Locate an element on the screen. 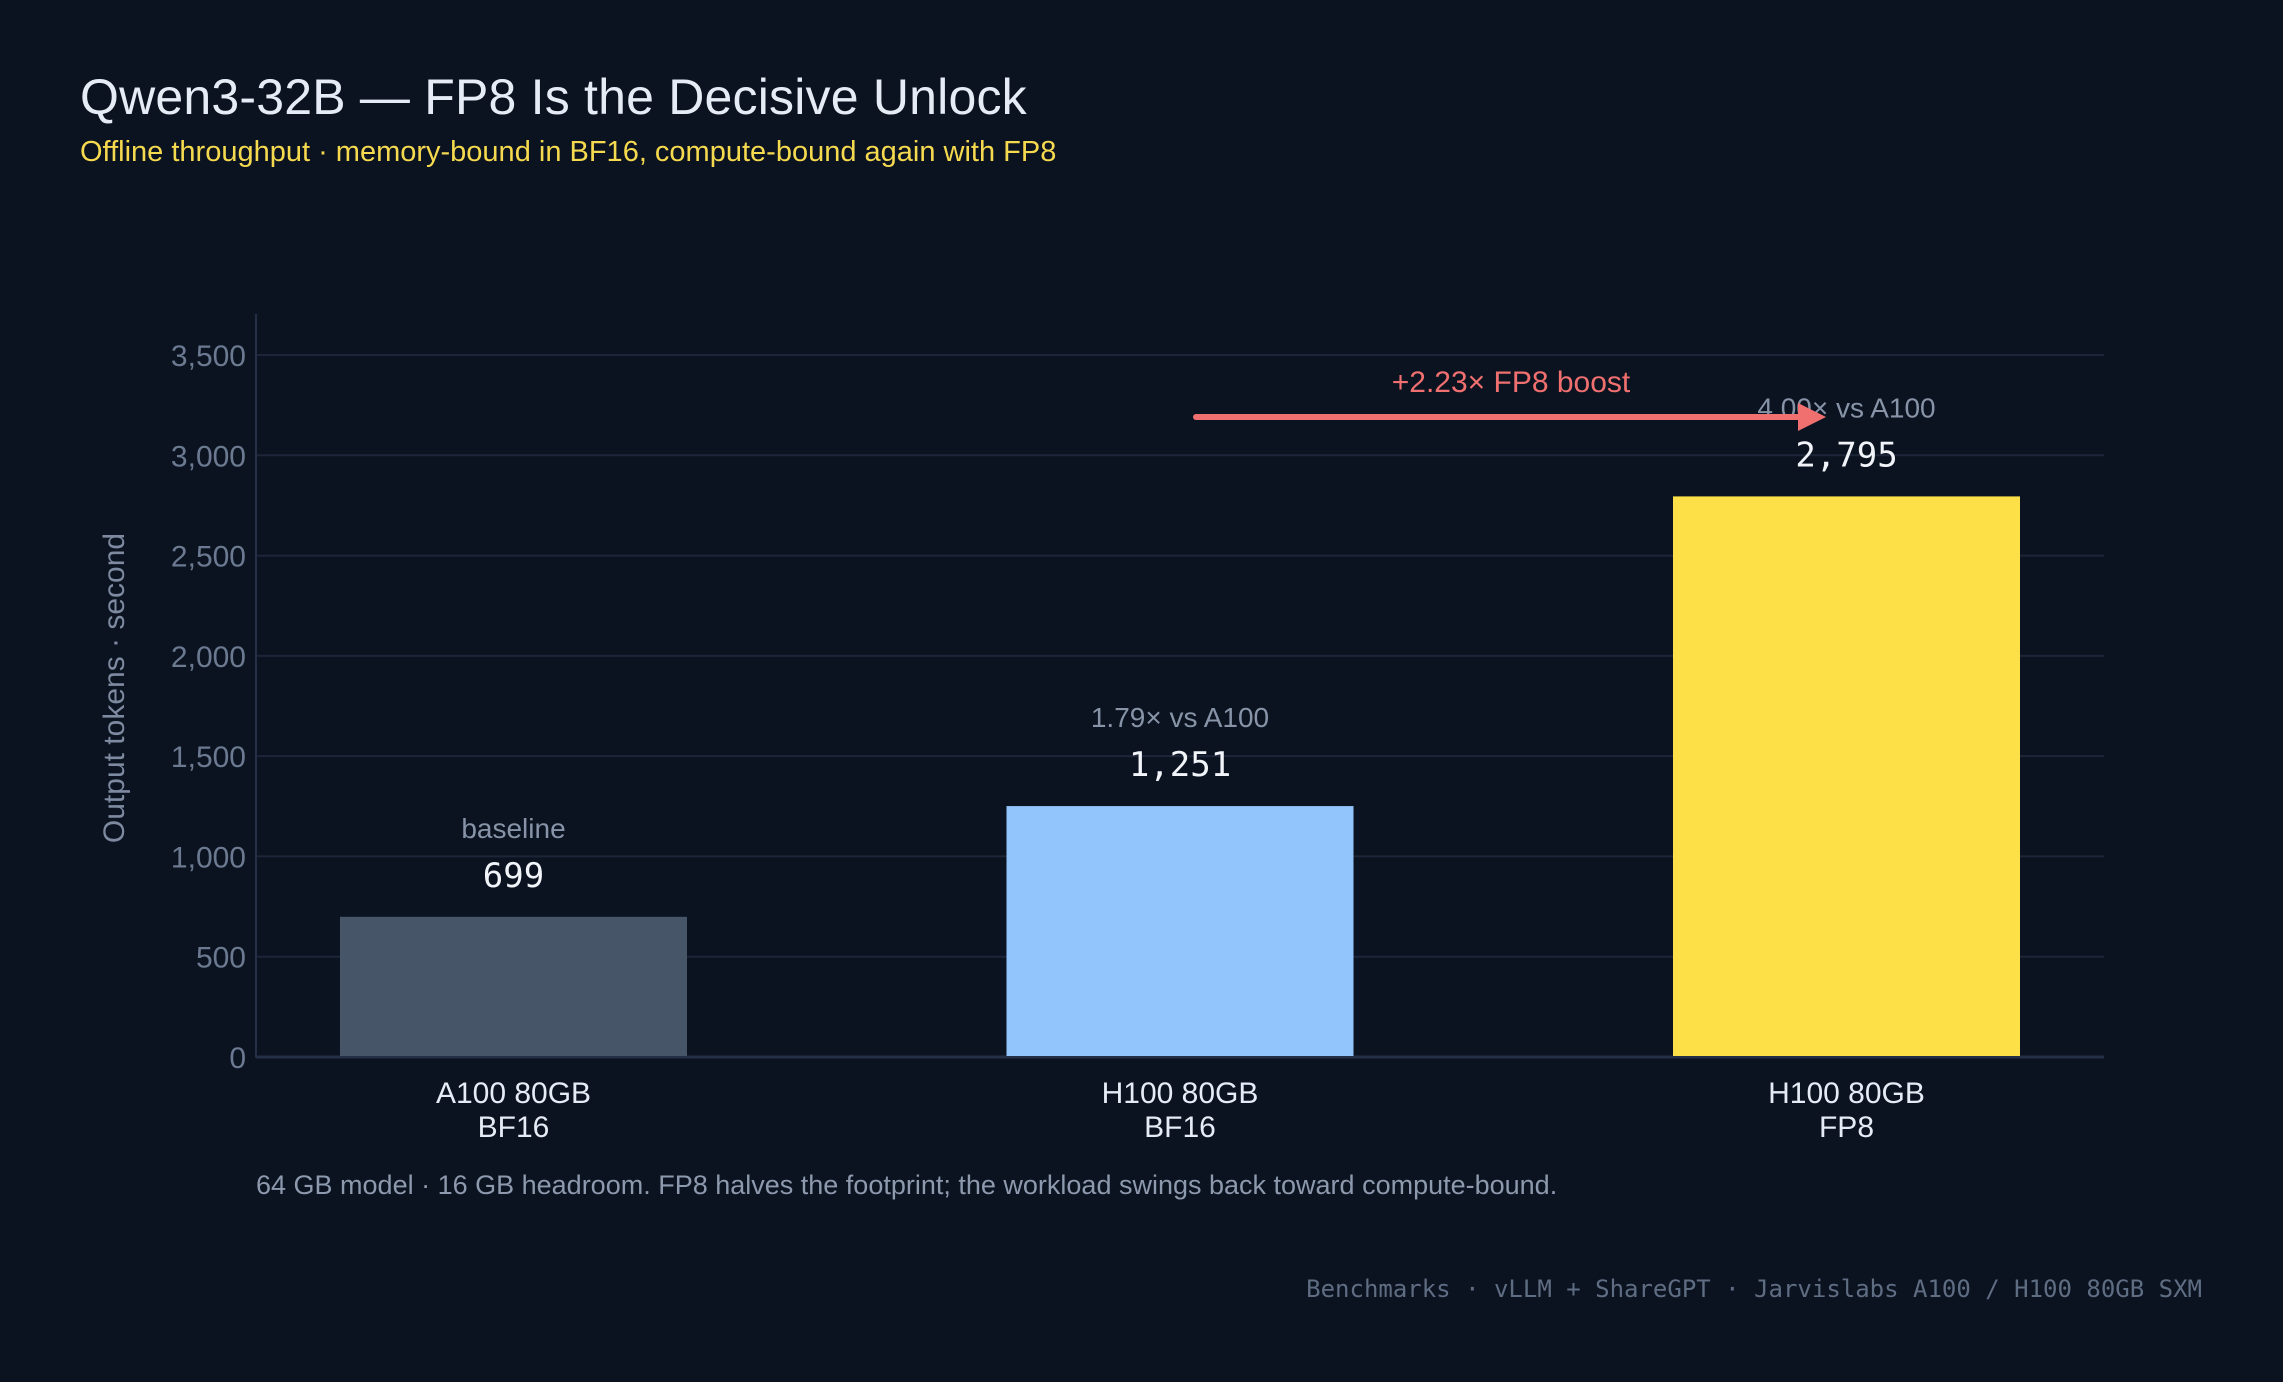 The image size is (2283, 1382). value-label: 2,795 is located at coordinates (1846, 455).